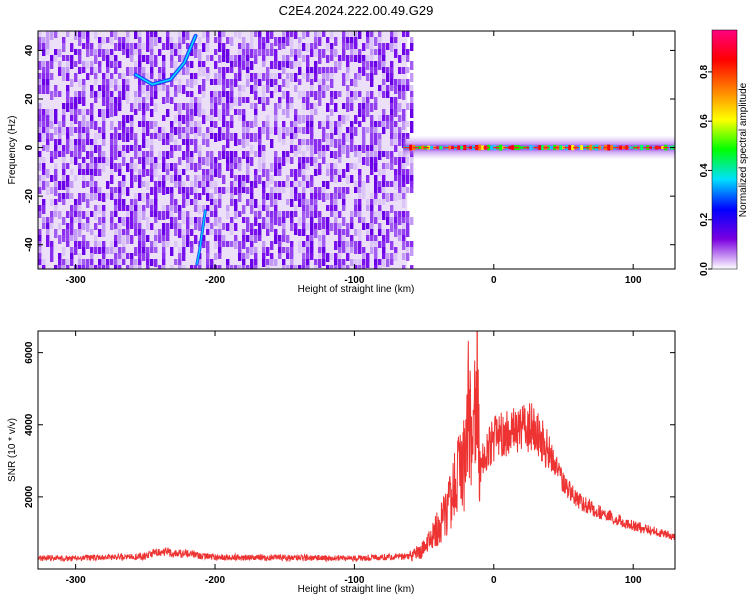 This screenshot has height=600, width=750. I want to click on spectrogram-y-label: Frequency (Hz), so click(12, 150).